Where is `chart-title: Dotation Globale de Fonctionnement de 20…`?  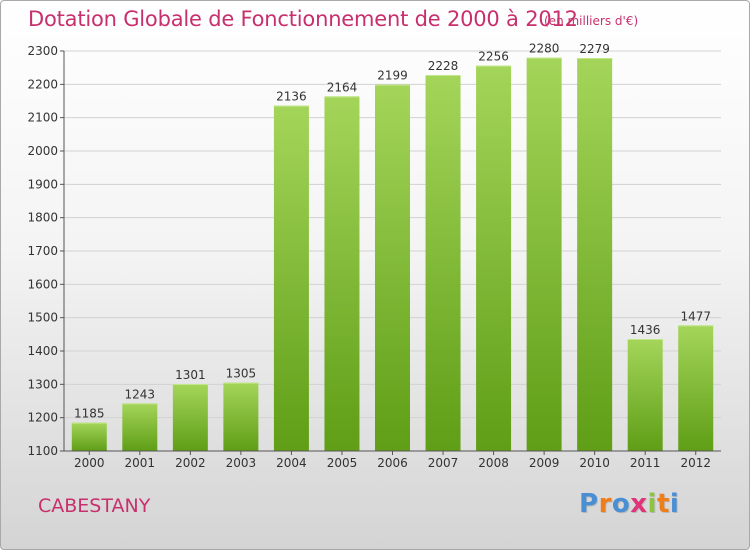 chart-title: Dotation Globale de Fonctionnement de 20… is located at coordinates (303, 19).